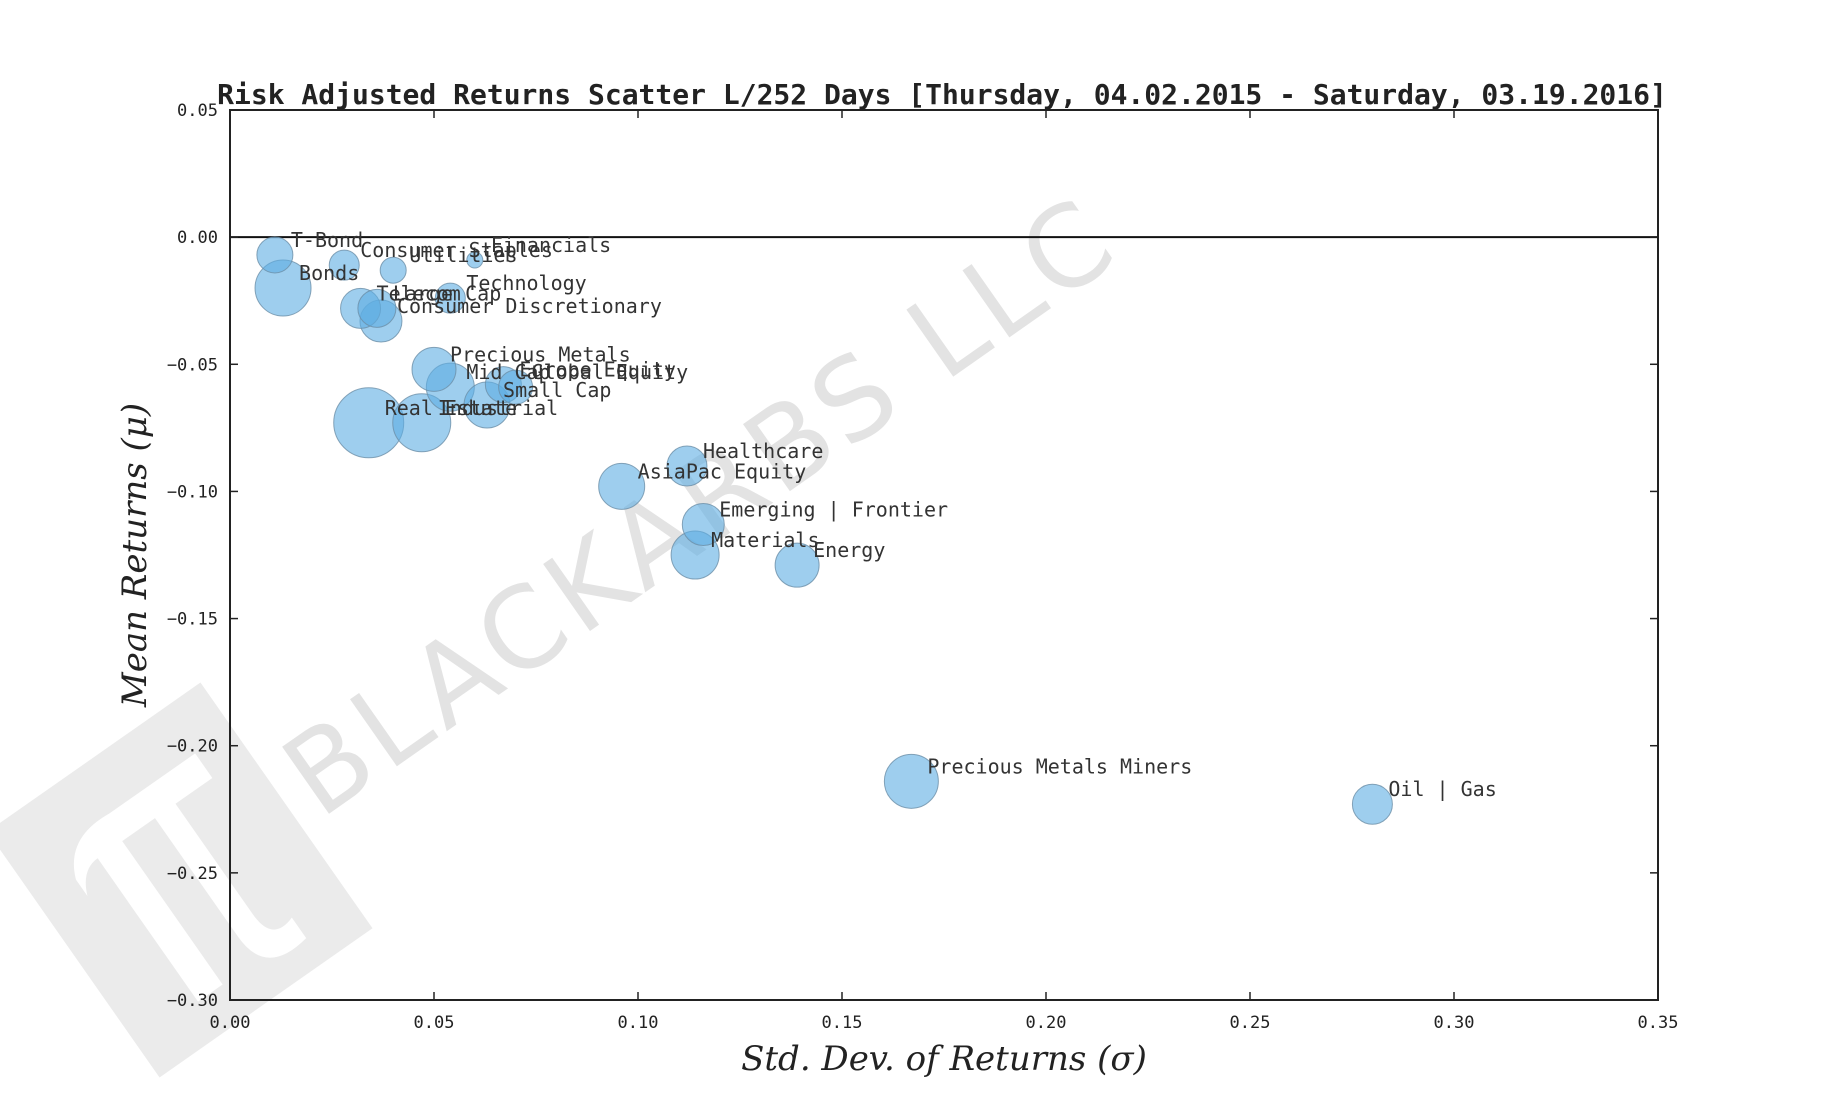  Describe the element at coordinates (944, 1059) in the screenshot. I see `x-axis-label: Std. Dev. of Returns (σ)` at that location.